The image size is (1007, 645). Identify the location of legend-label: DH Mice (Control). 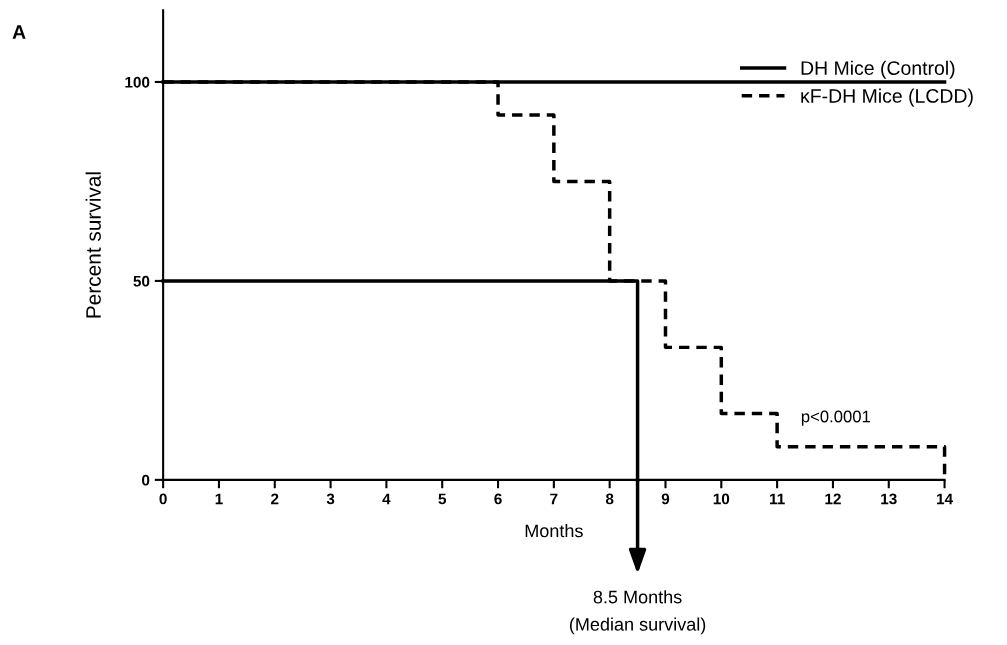
(878, 69).